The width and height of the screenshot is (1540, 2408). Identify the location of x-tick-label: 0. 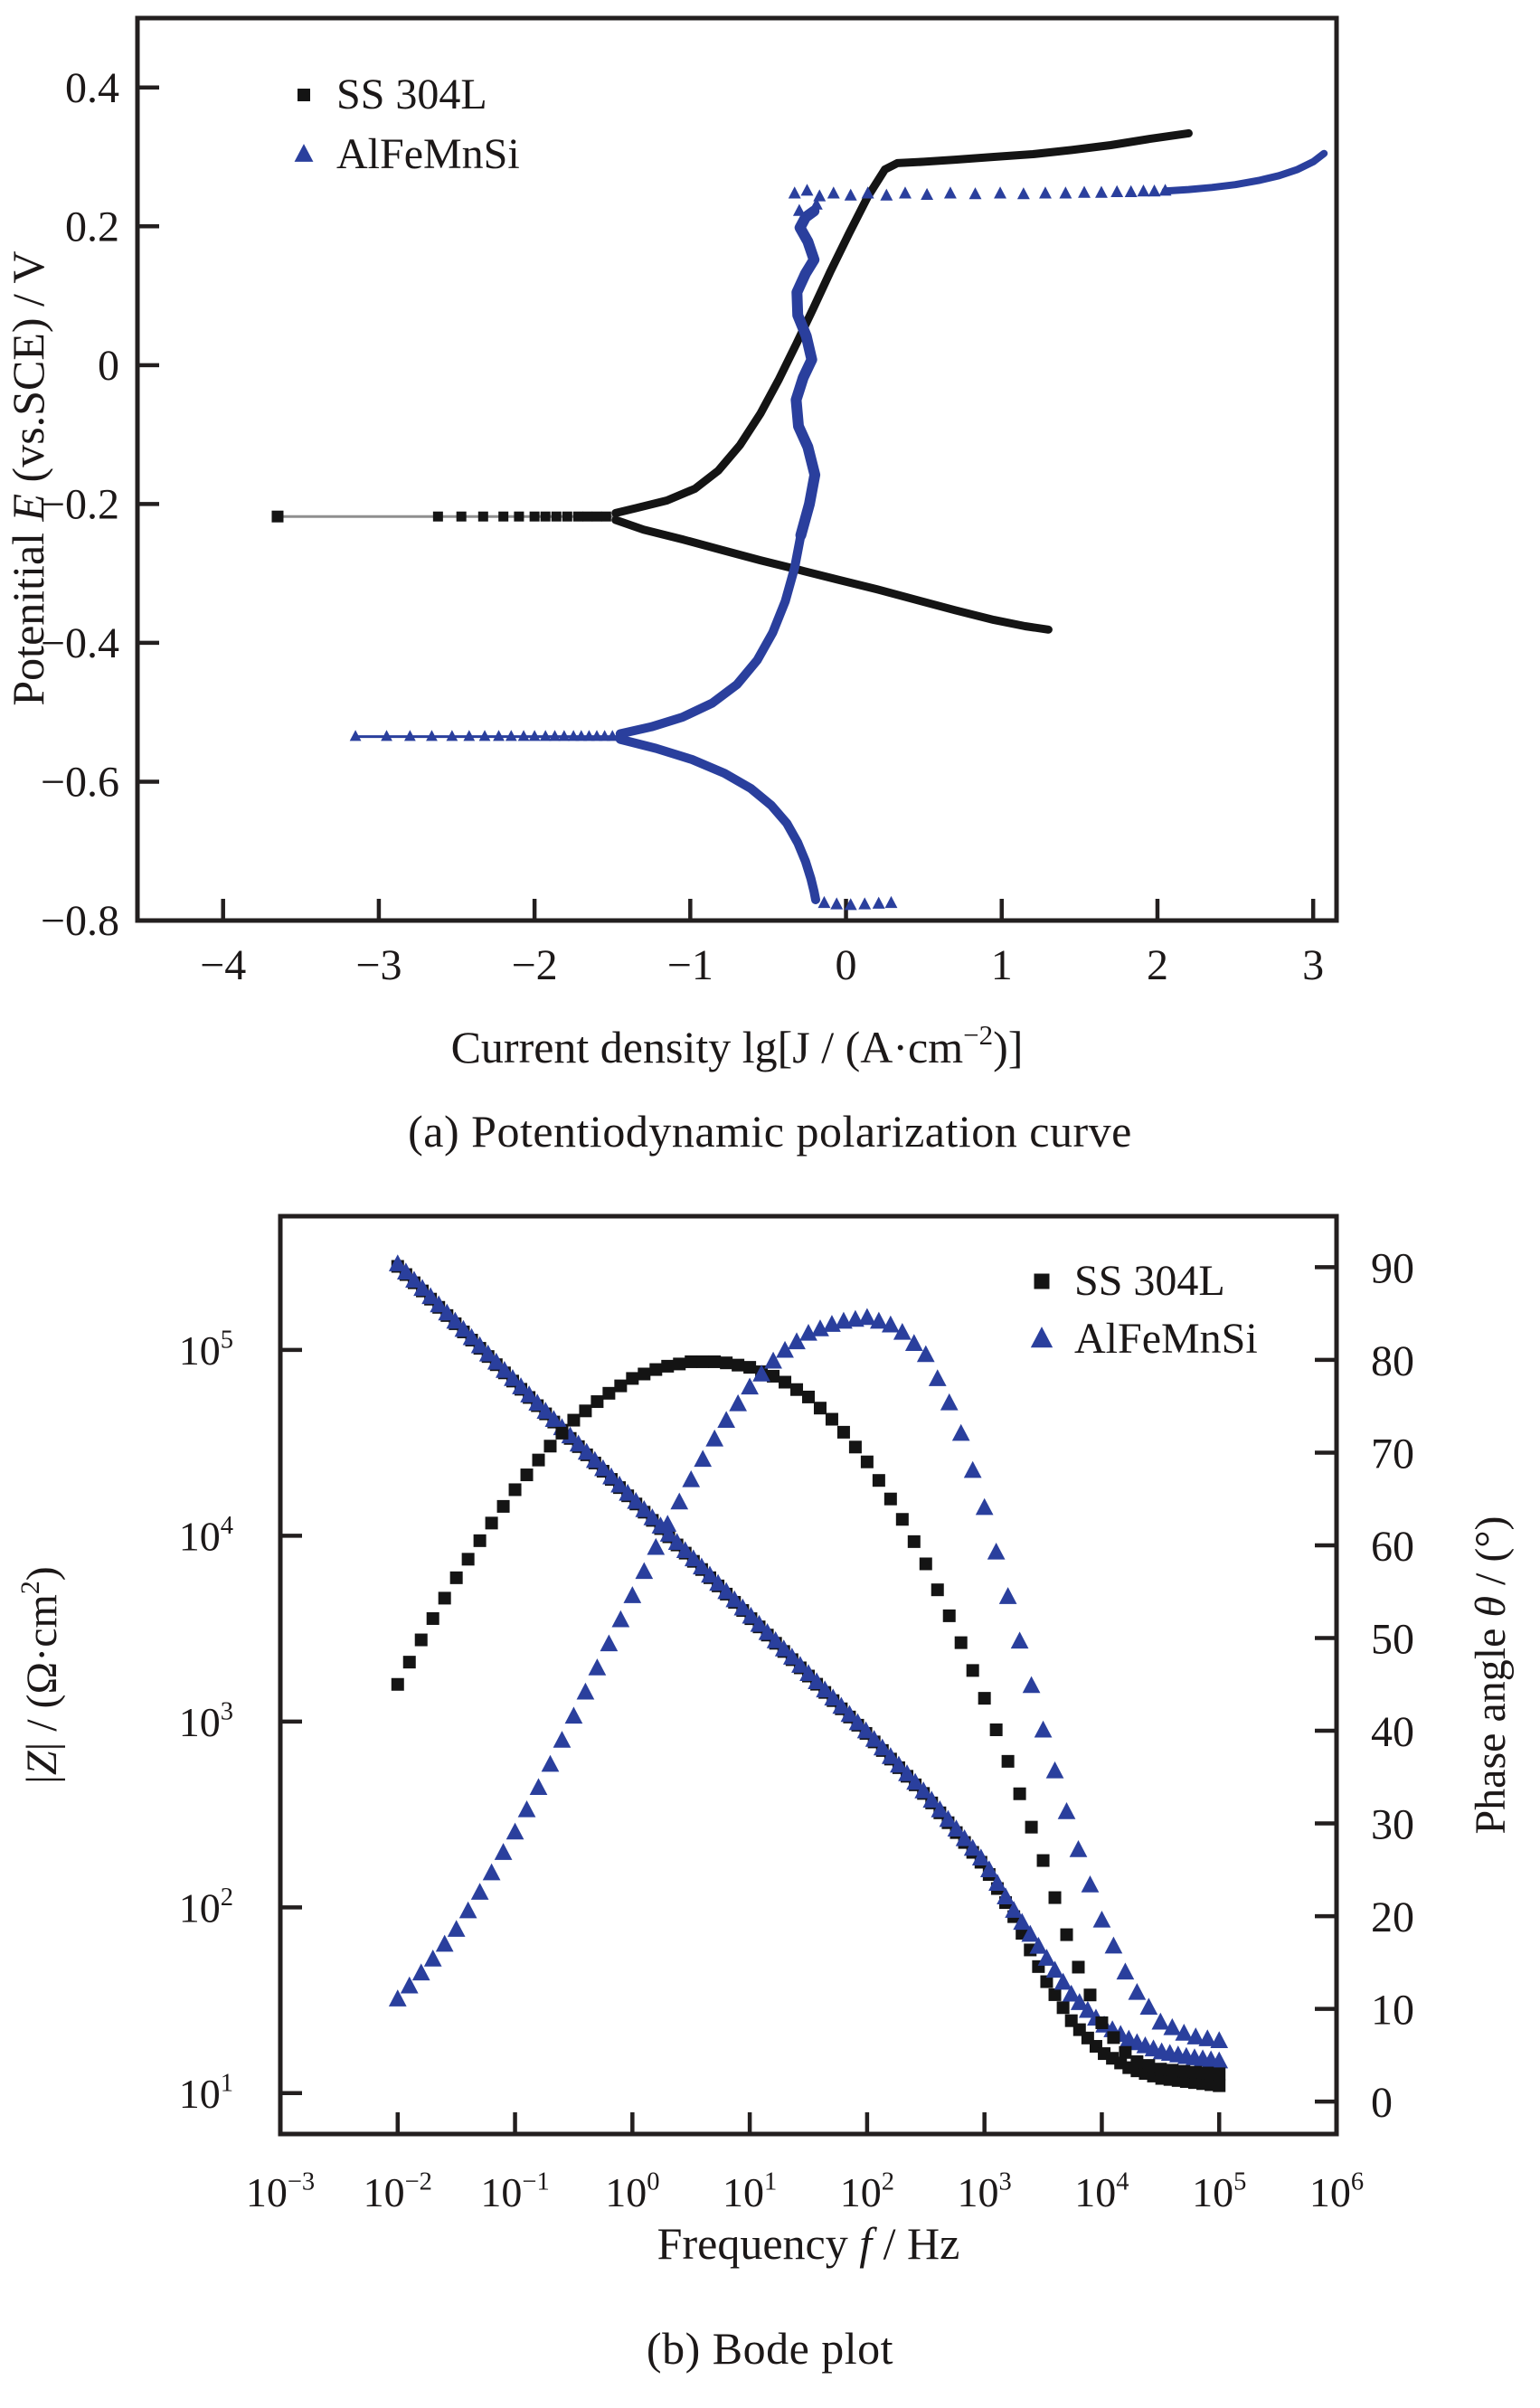
(846, 965).